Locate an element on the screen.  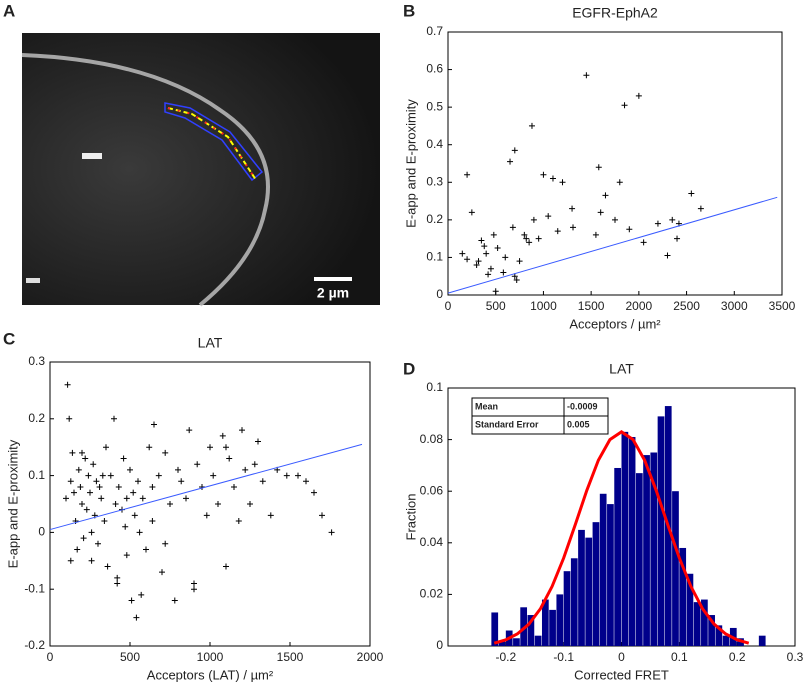
table-cell is located at coordinates (586, 425).